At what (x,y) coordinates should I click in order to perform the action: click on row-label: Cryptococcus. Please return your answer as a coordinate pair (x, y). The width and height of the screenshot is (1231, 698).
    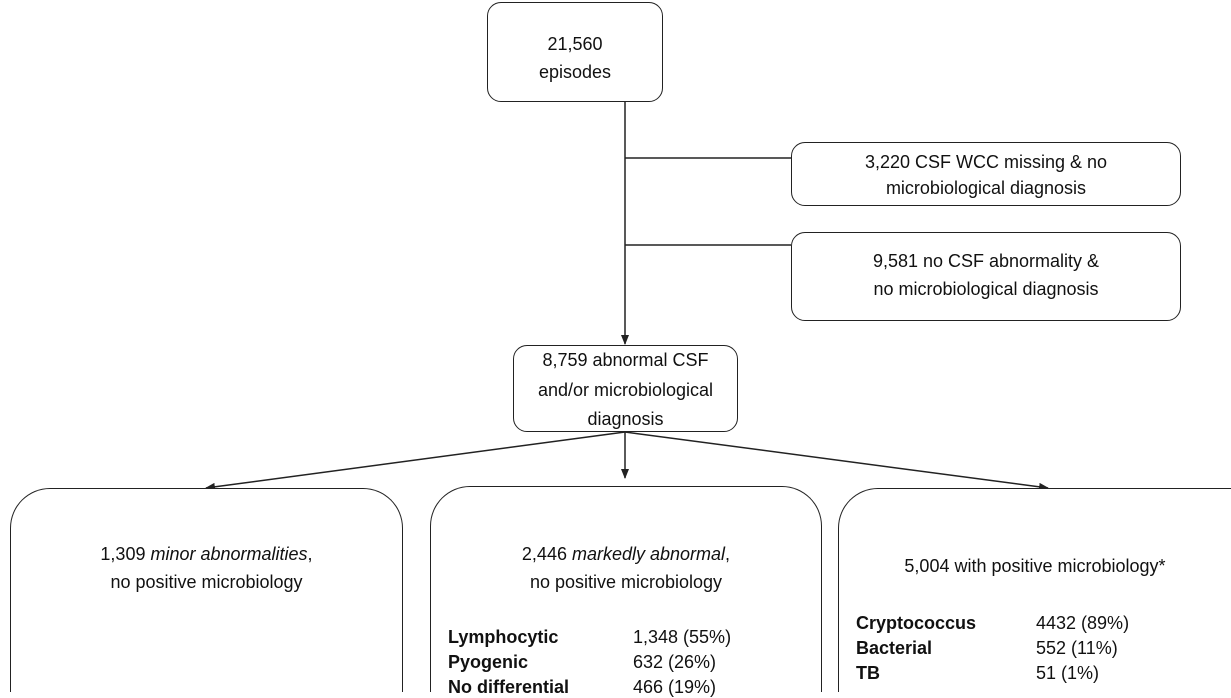
    Looking at the image, I should click on (916, 623).